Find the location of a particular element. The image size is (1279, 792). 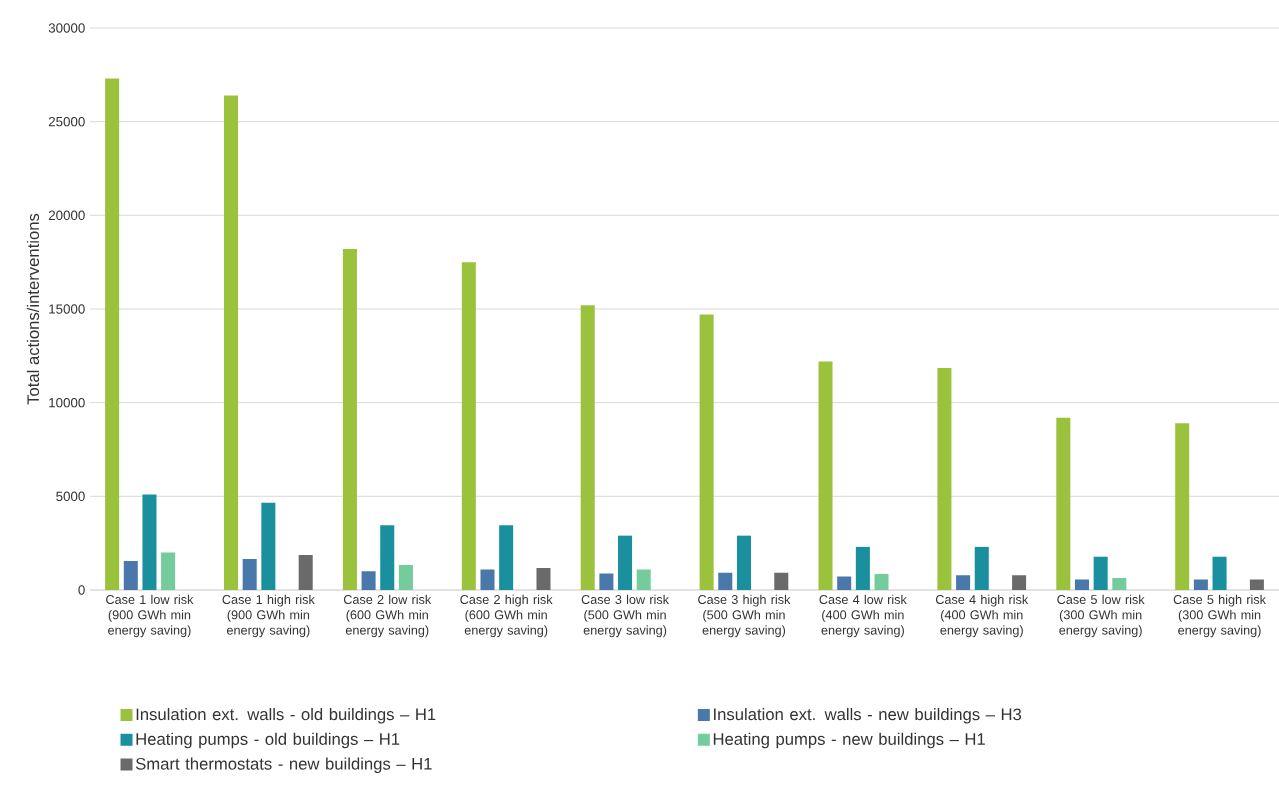

legend-label: Heating pumps - old buildings – H1 is located at coordinates (268, 740).